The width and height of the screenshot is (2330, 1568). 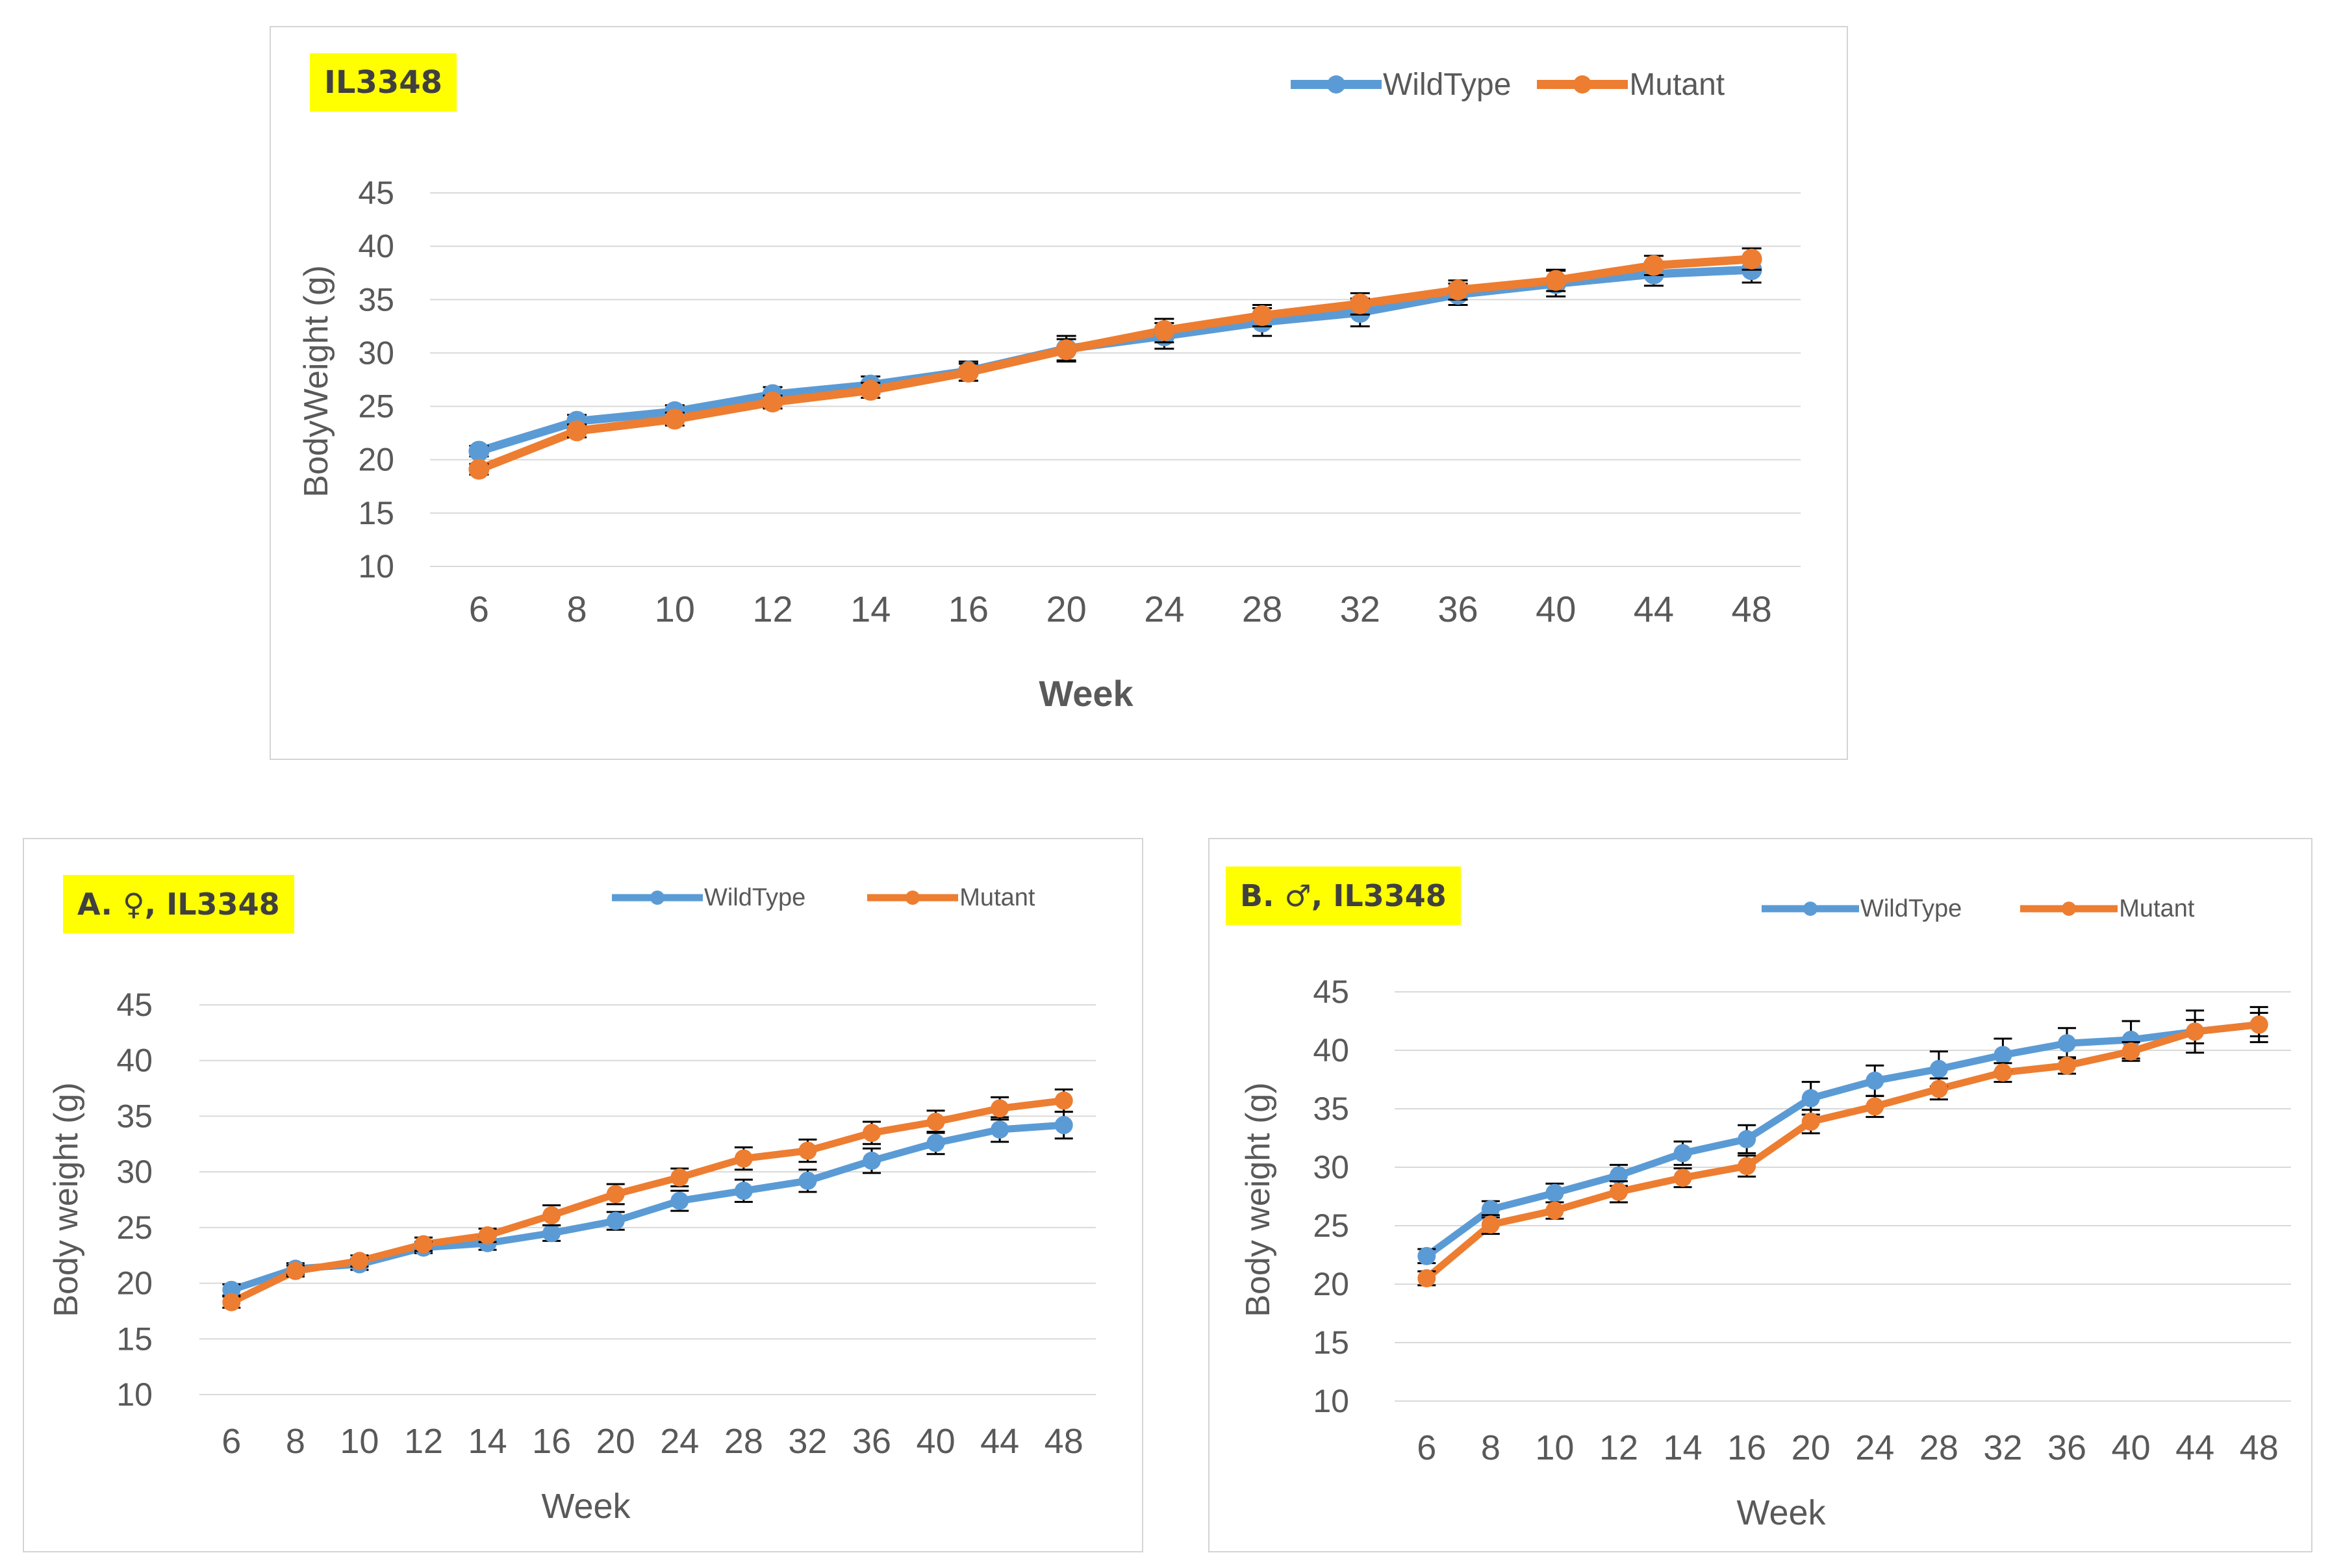 What do you see at coordinates (1582, 84) in the screenshot?
I see `legend-swatch-mutant` at bounding box center [1582, 84].